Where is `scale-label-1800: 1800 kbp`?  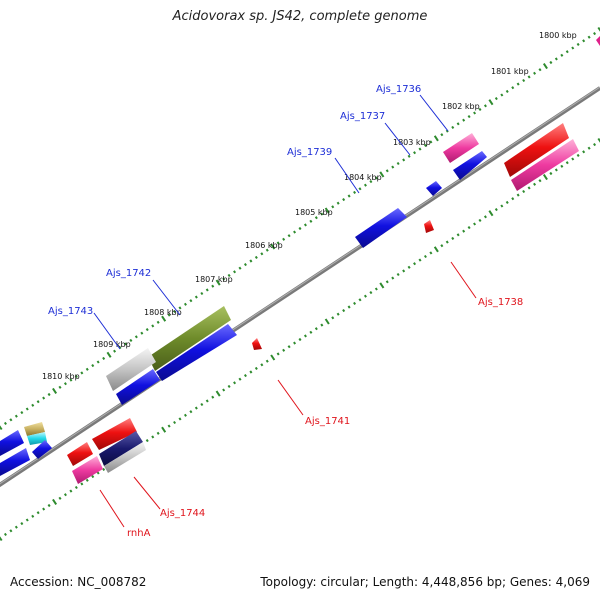 scale-label-1800: 1800 kbp is located at coordinates (558, 35).